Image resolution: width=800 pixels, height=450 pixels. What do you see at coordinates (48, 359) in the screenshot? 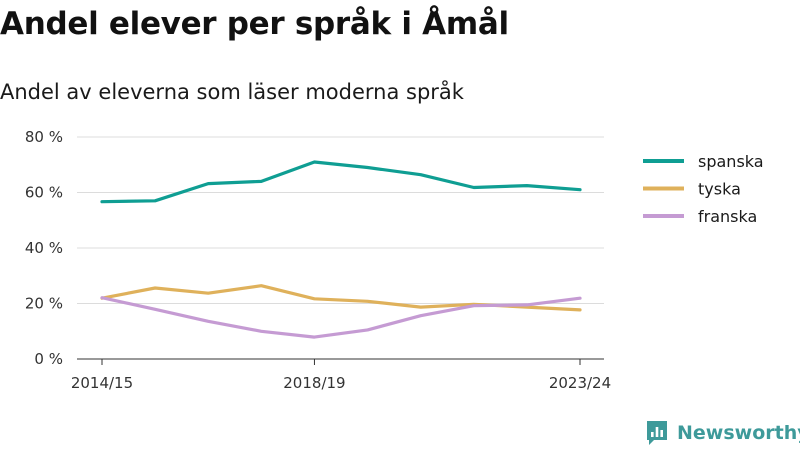
I see `y-tick-label: 0 %` at bounding box center [48, 359].